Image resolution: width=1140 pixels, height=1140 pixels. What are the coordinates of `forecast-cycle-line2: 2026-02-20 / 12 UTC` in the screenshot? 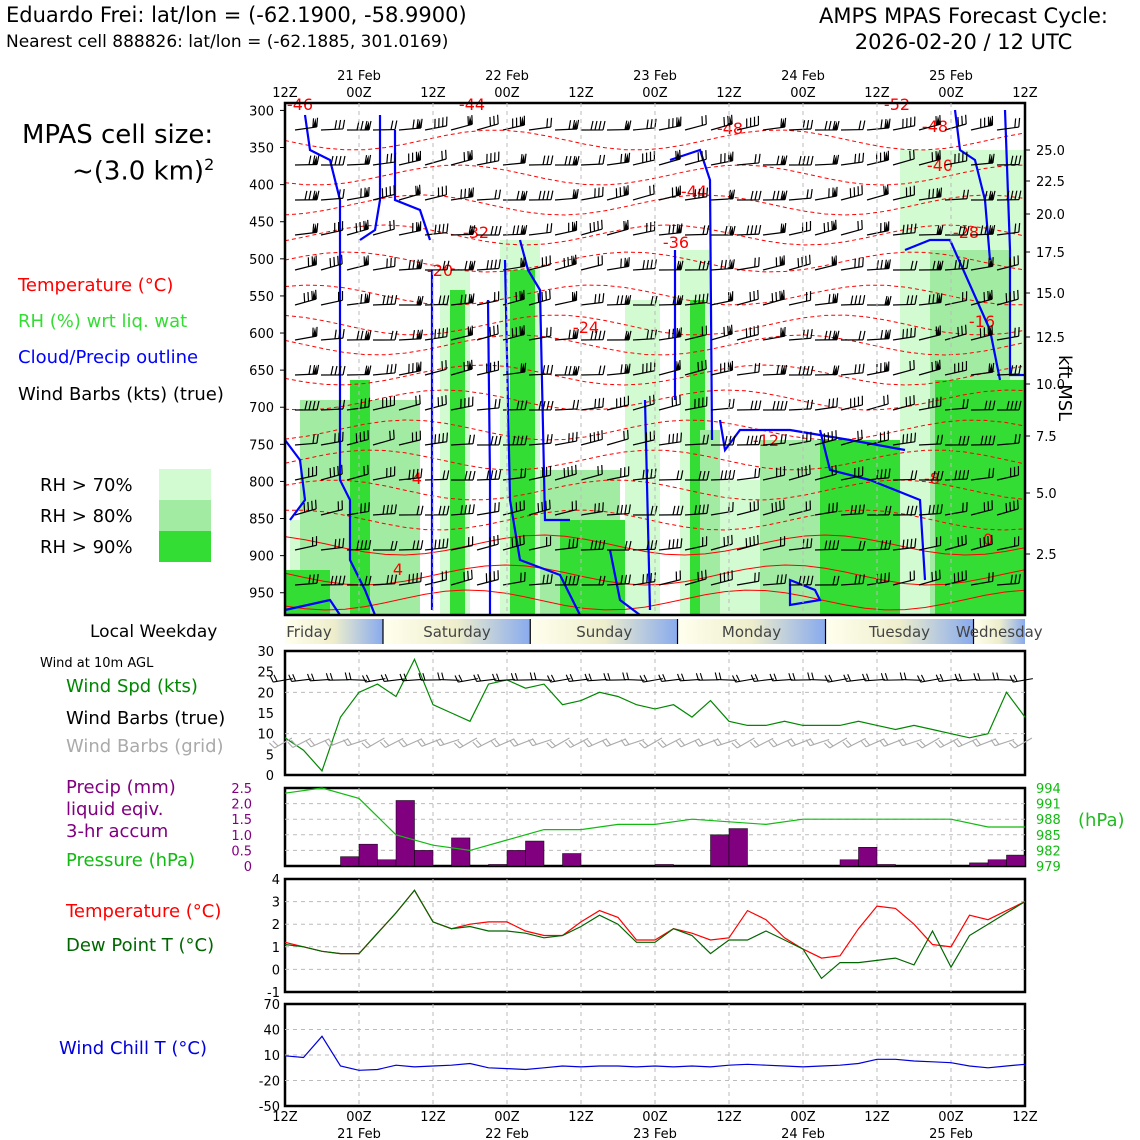 It's located at (963, 42).